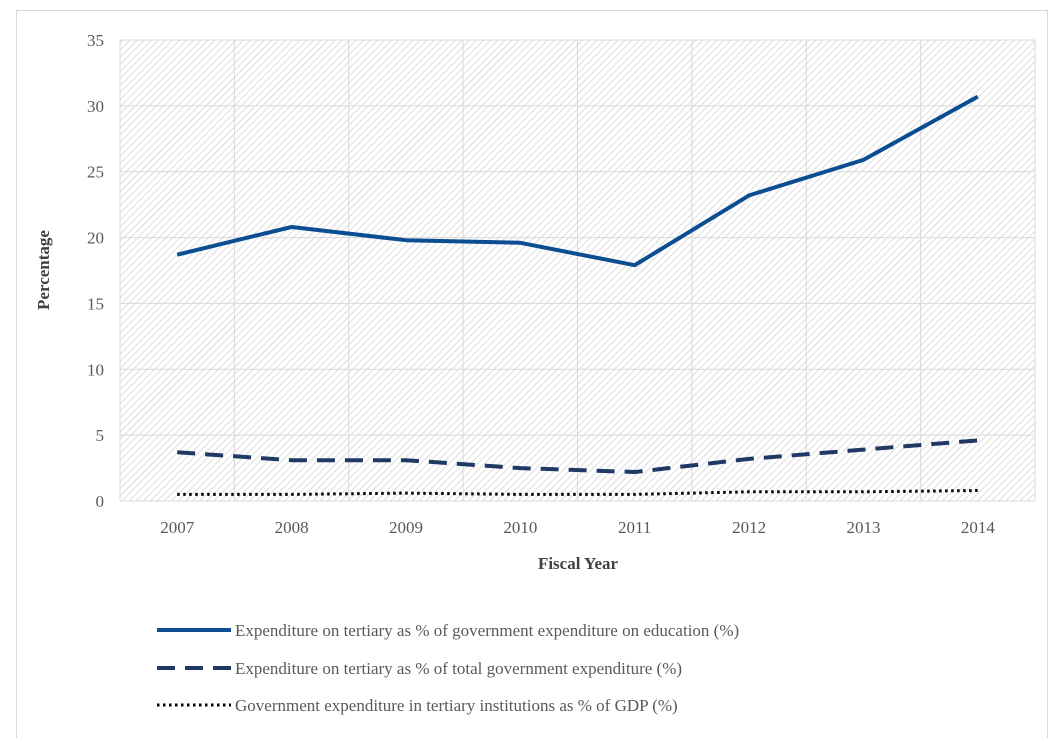  Describe the element at coordinates (95, 40) in the screenshot. I see `y-tick-label: 35` at that location.